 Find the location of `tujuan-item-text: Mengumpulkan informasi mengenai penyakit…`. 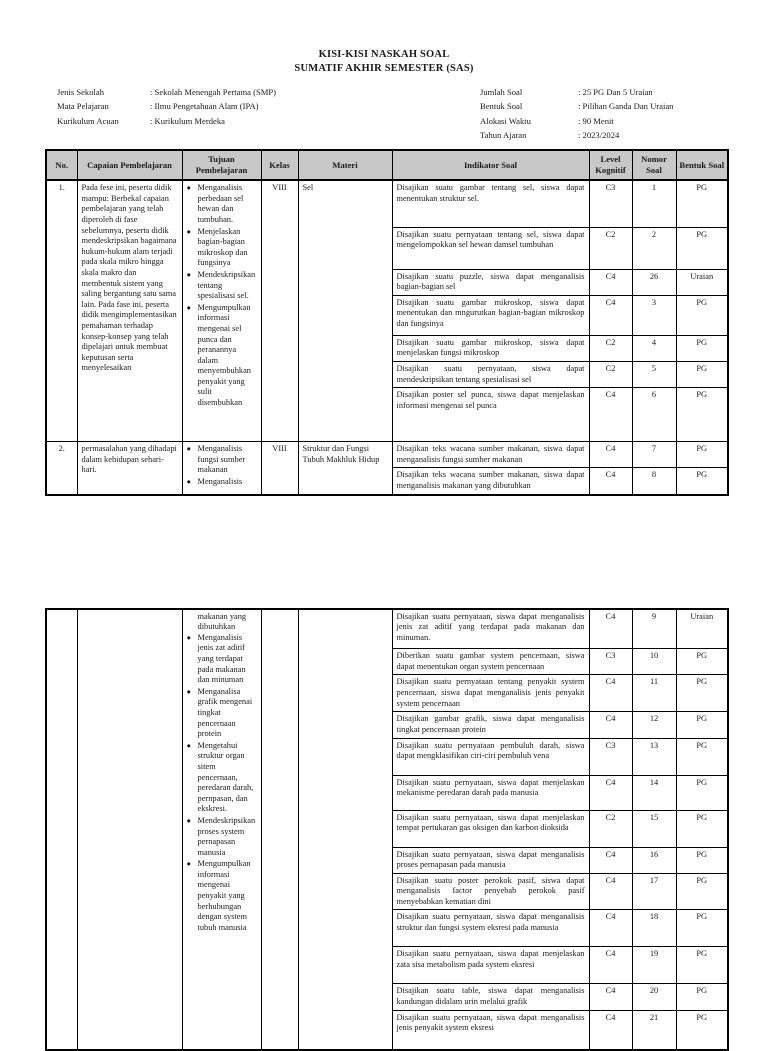

tujuan-item-text: Mengumpulkan informasi mengenai penyakit… is located at coordinates (224, 895).